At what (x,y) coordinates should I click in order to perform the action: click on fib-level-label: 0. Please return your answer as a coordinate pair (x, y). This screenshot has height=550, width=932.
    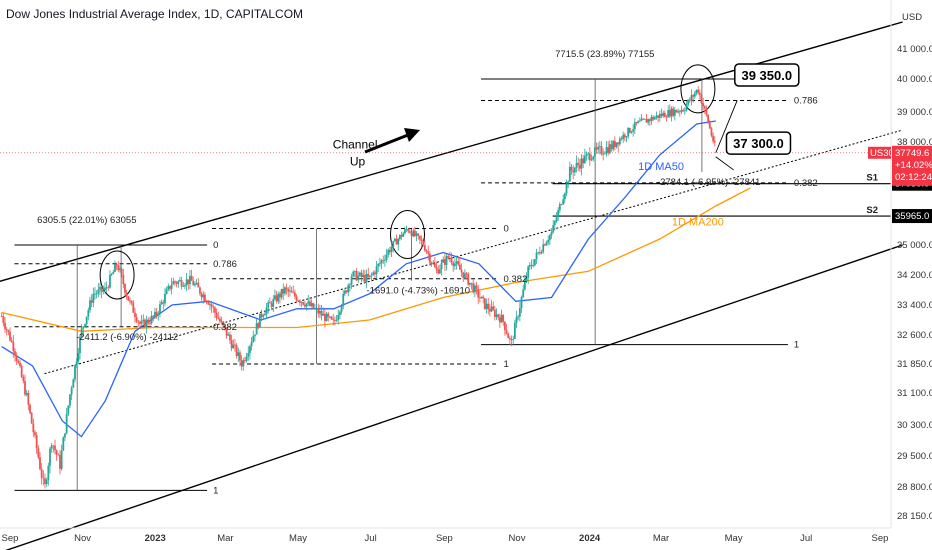
    Looking at the image, I should click on (215, 245).